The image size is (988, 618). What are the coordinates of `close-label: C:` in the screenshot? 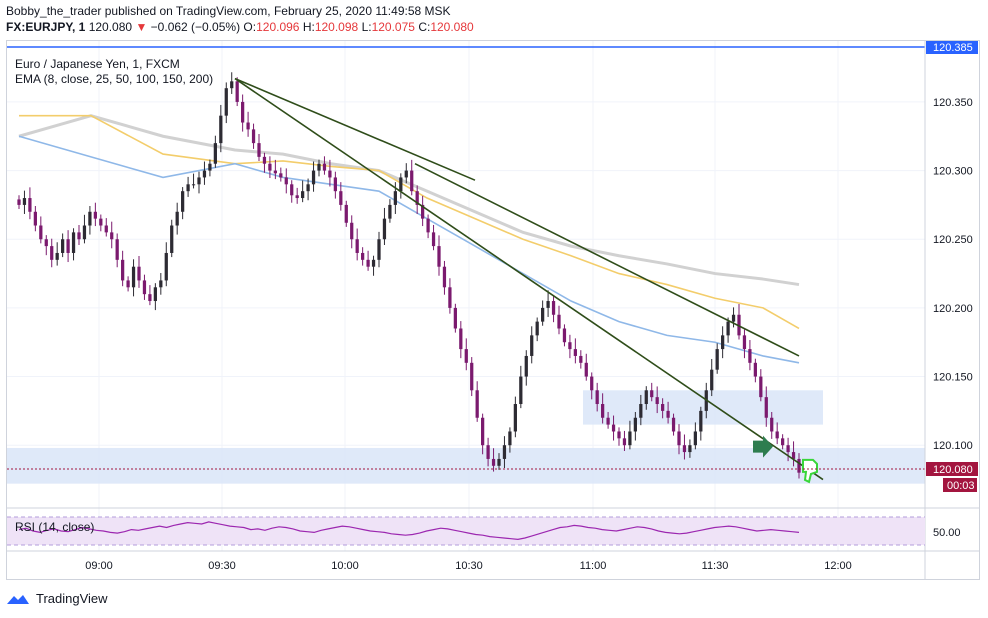 It's located at (424, 27).